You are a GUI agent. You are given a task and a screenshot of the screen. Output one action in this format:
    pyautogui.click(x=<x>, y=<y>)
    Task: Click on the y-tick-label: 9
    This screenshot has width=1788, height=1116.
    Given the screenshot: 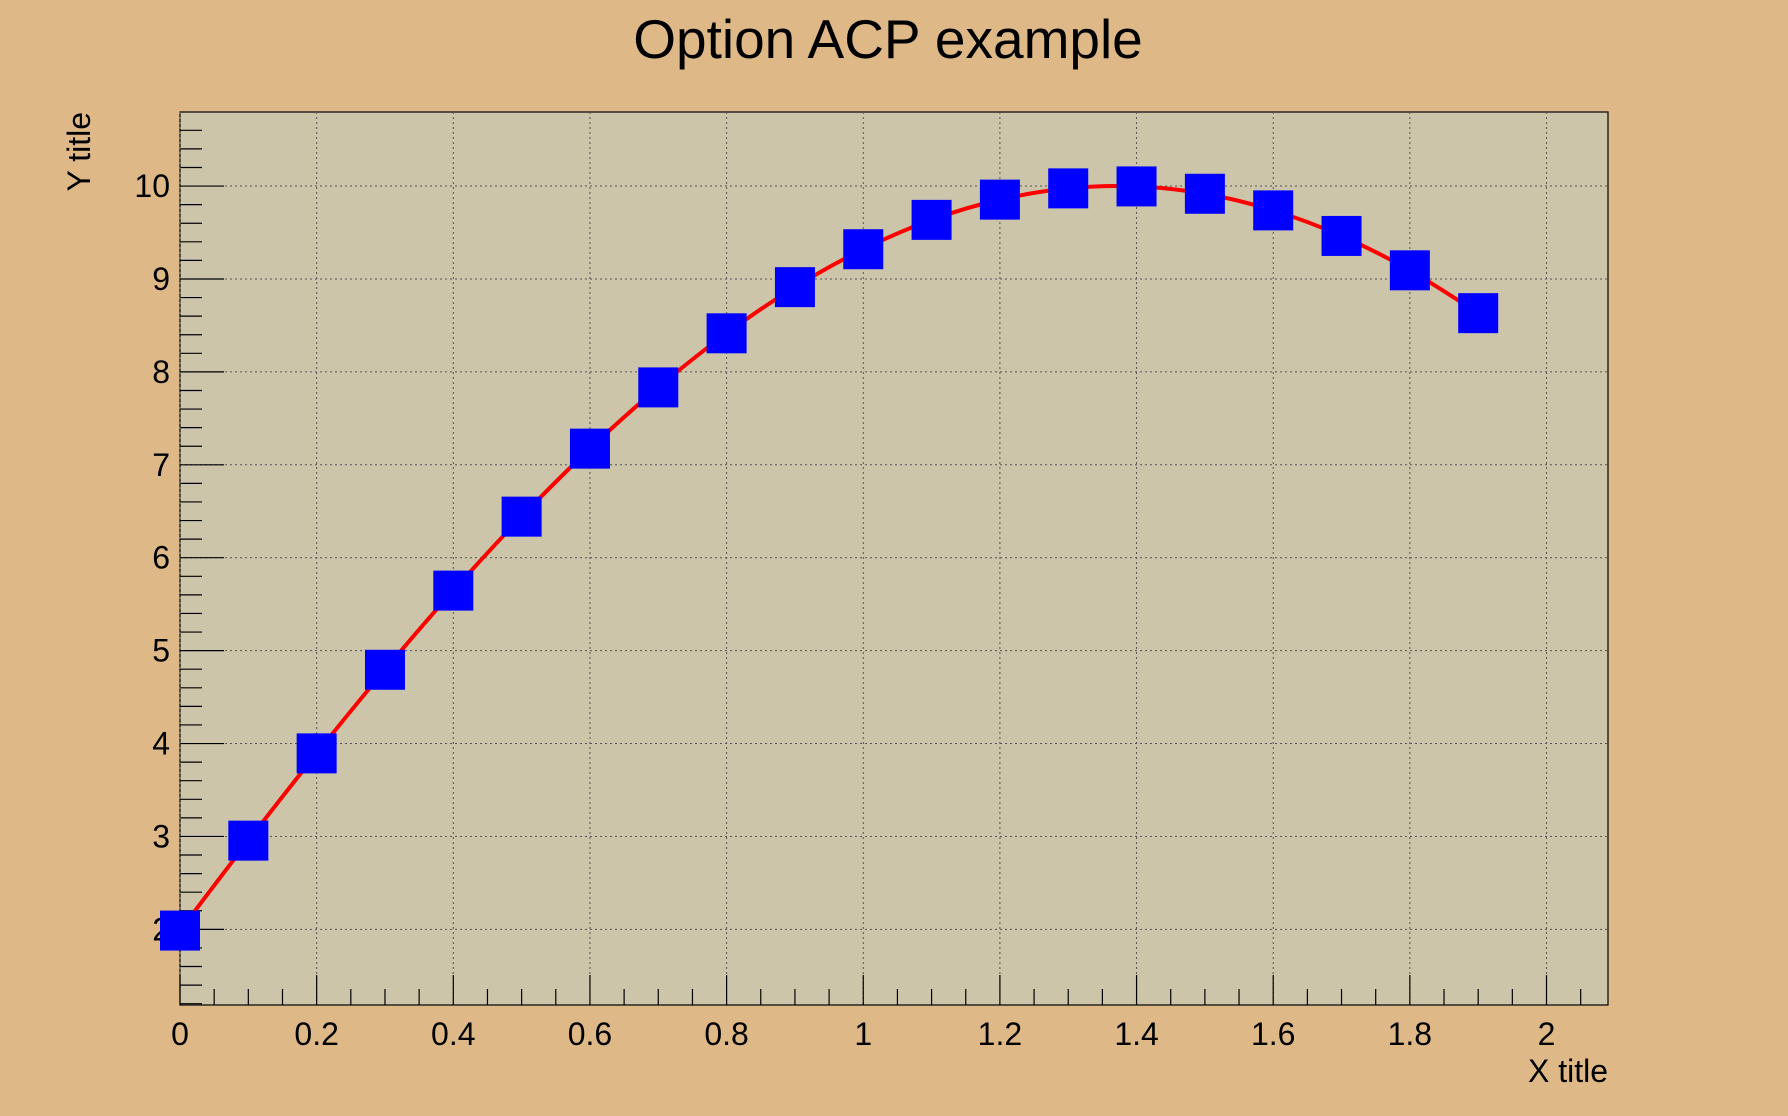 What is the action you would take?
    pyautogui.click(x=161, y=279)
    